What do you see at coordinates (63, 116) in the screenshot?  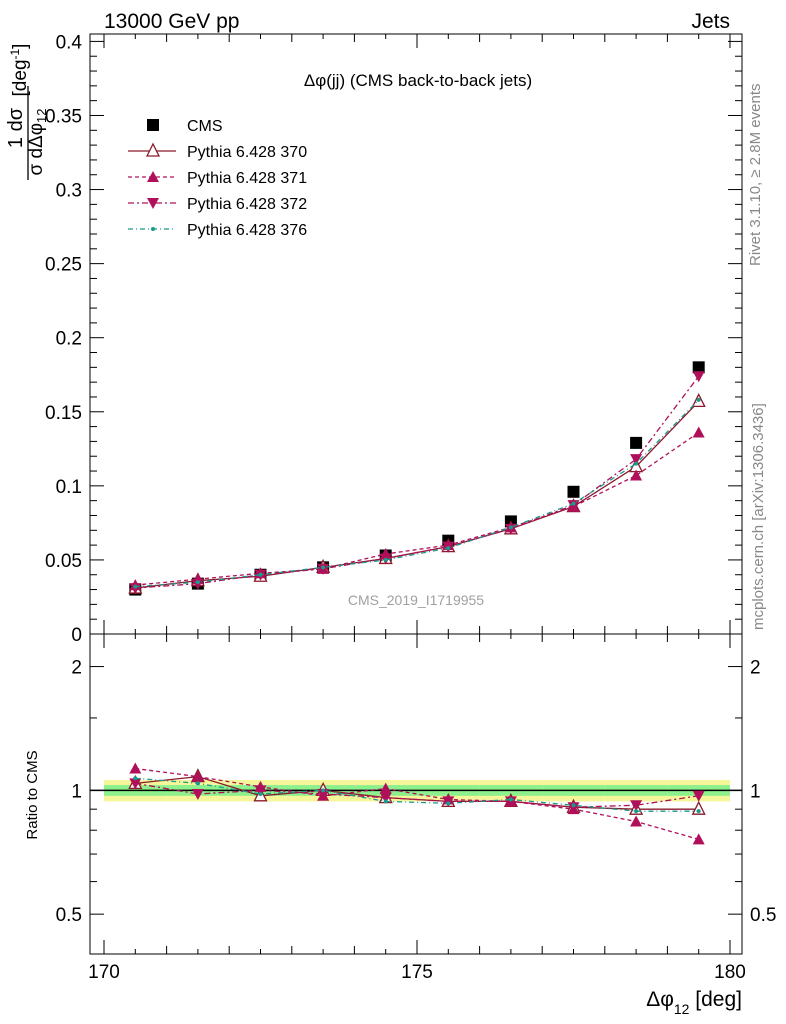 I see `main-y-tick-label: 0.35` at bounding box center [63, 116].